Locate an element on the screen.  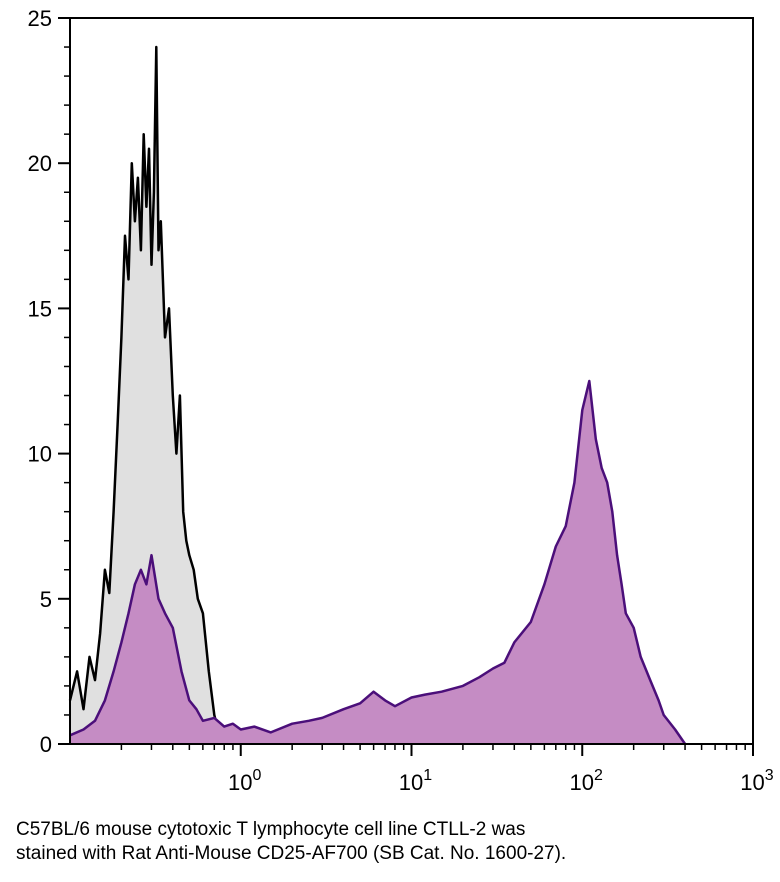
x-tick-label: 10¹ is located at coordinates (415, 781).